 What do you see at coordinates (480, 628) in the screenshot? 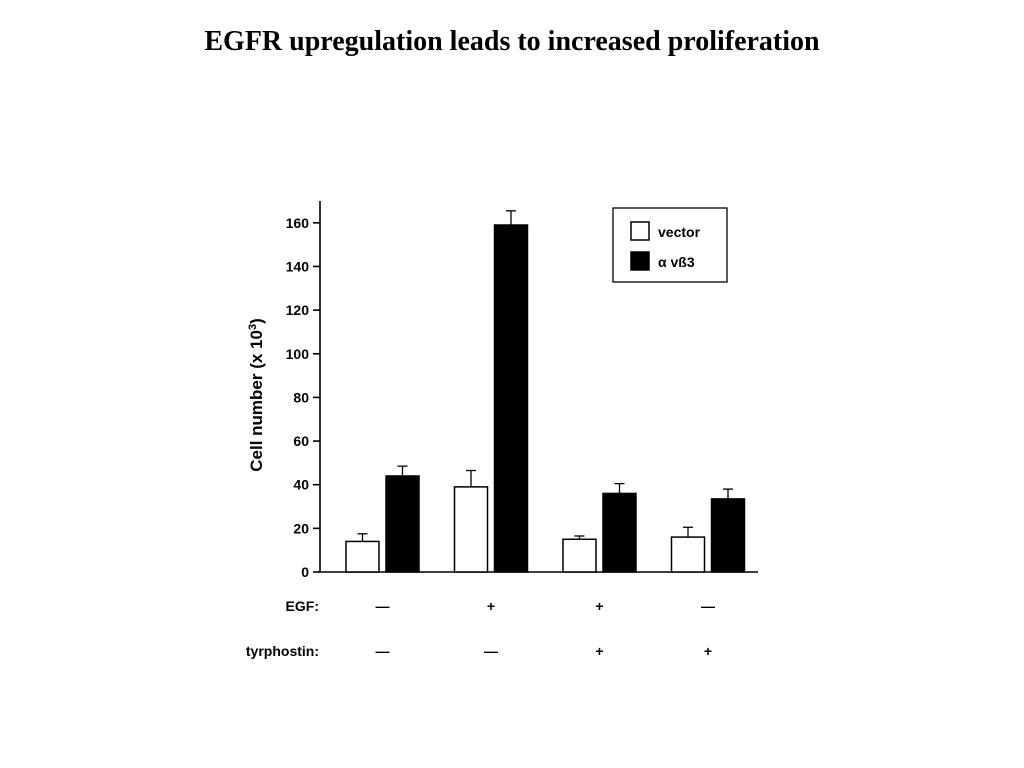
I see `condition-rows: EGF: — + + — tyrphostin: — — + +` at bounding box center [480, 628].